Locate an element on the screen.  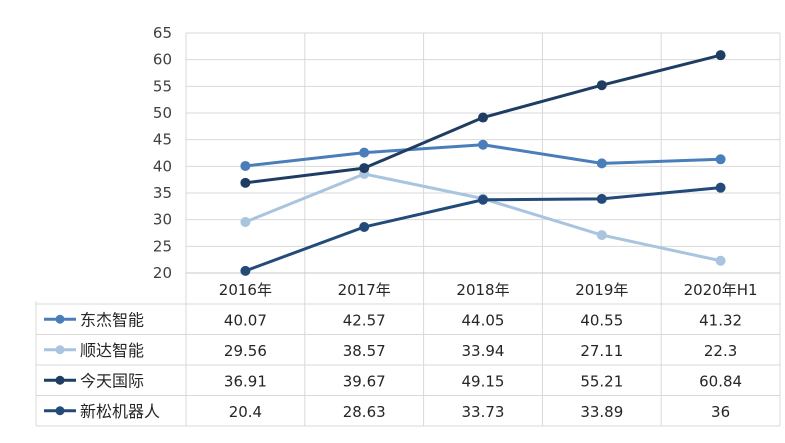
series-name-label: 顺达智能 is located at coordinates (112, 350).